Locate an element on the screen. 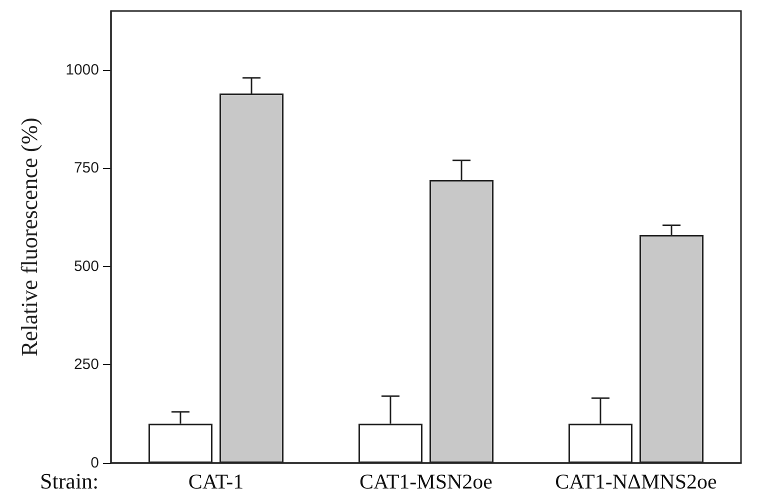 The width and height of the screenshot is (764, 502). y-tick-label: 500 is located at coordinates (86, 266).